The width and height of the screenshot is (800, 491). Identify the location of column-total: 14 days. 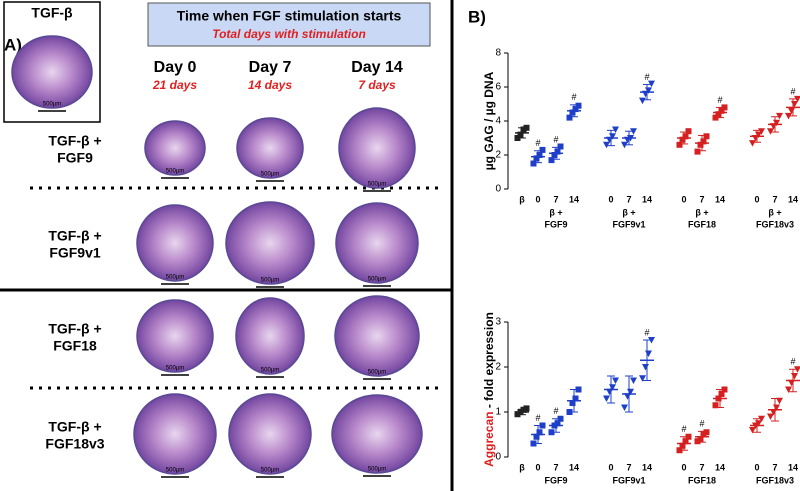
(270, 85).